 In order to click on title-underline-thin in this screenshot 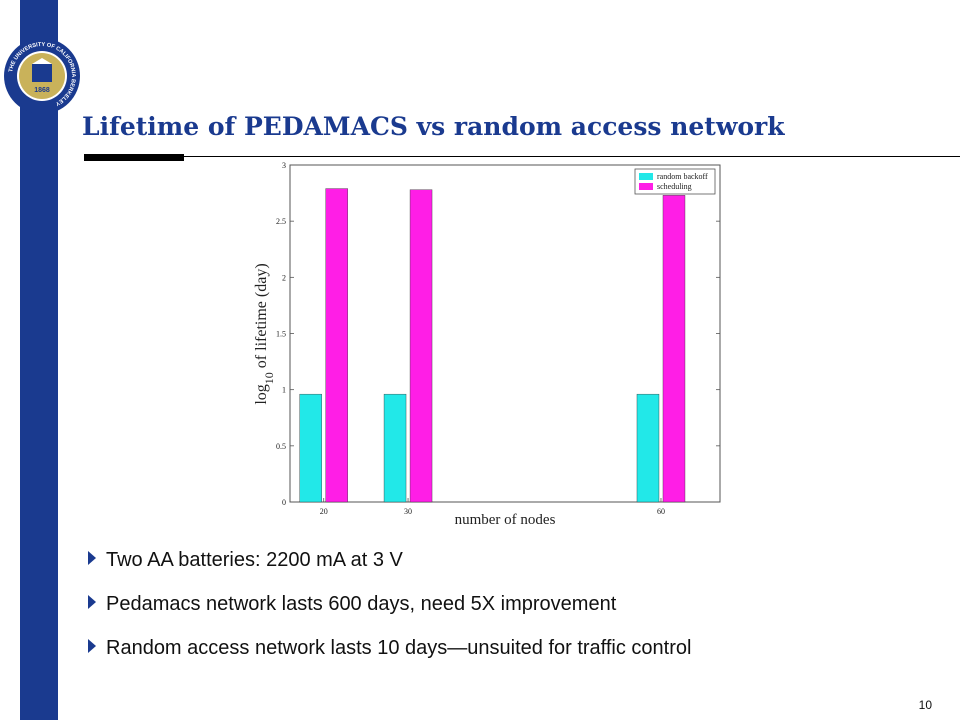, I will do `click(572, 156)`.